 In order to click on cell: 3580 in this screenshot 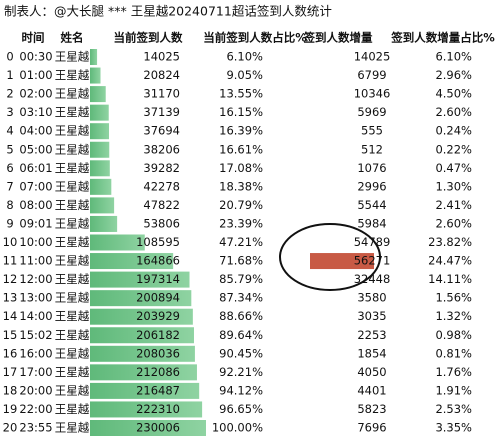, I will do `click(371, 298)`.